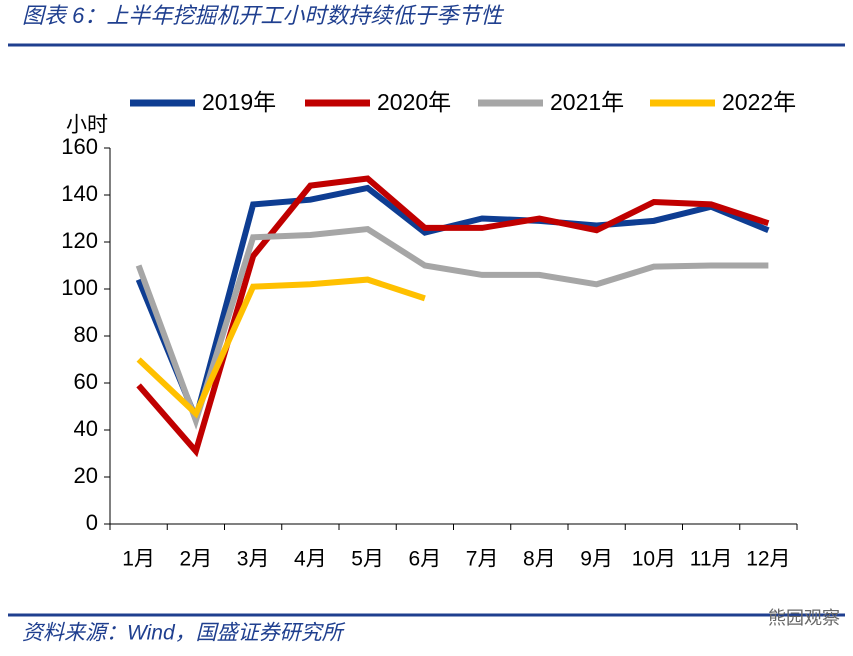 The image size is (853, 656). Describe the element at coordinates (768, 559) in the screenshot. I see `x-tick-label: 12月` at that location.